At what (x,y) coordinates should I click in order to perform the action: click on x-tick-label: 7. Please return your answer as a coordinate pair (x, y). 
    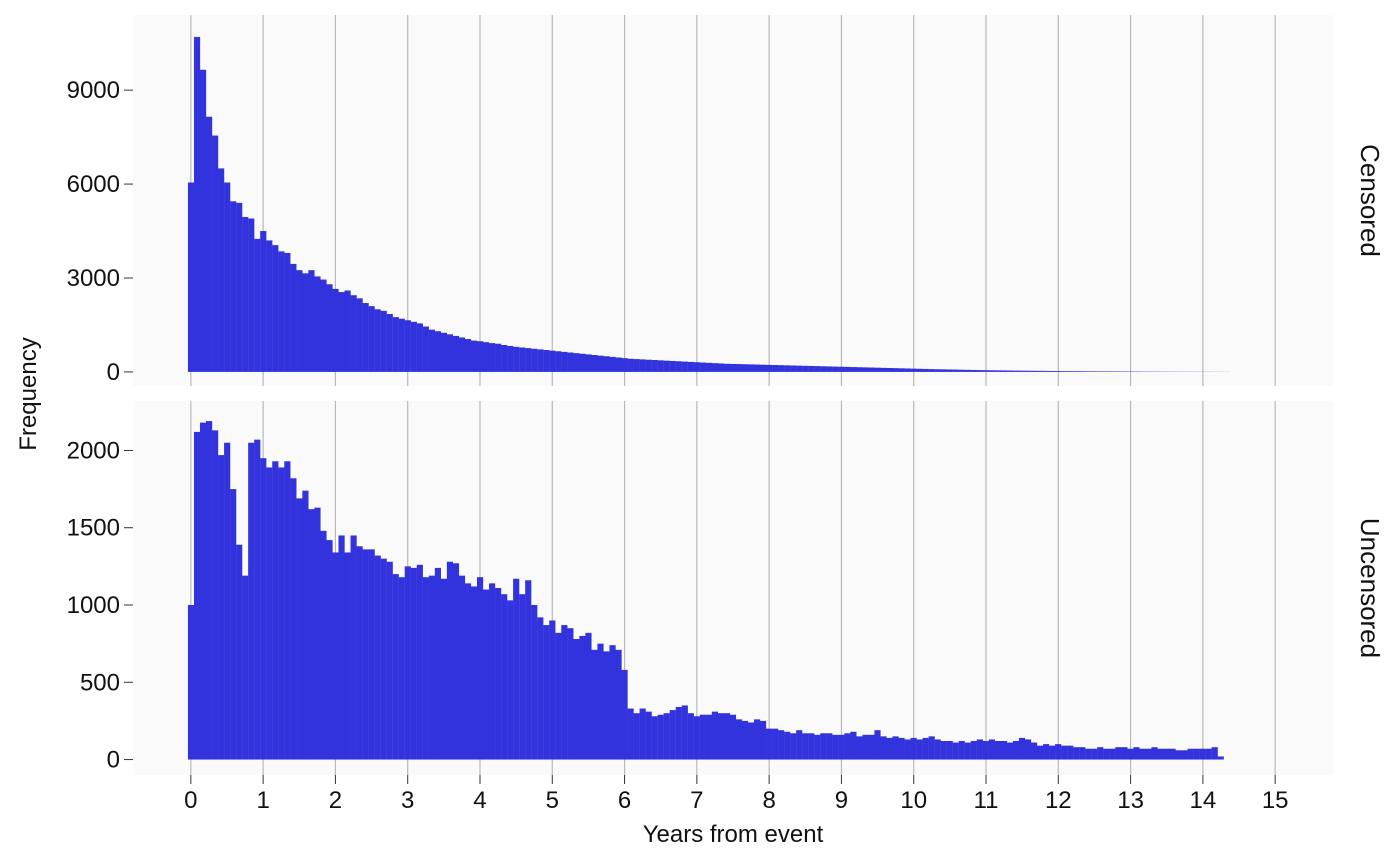
    Looking at the image, I should click on (696, 800).